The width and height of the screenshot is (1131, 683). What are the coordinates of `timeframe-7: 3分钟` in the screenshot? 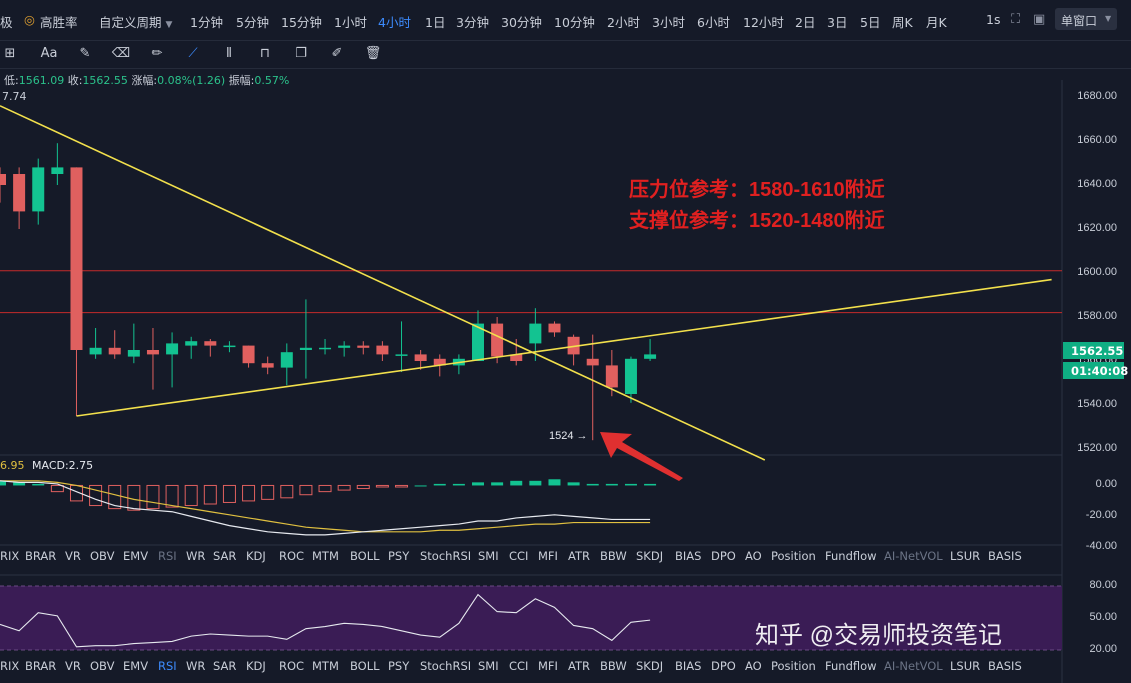 It's located at (472, 22).